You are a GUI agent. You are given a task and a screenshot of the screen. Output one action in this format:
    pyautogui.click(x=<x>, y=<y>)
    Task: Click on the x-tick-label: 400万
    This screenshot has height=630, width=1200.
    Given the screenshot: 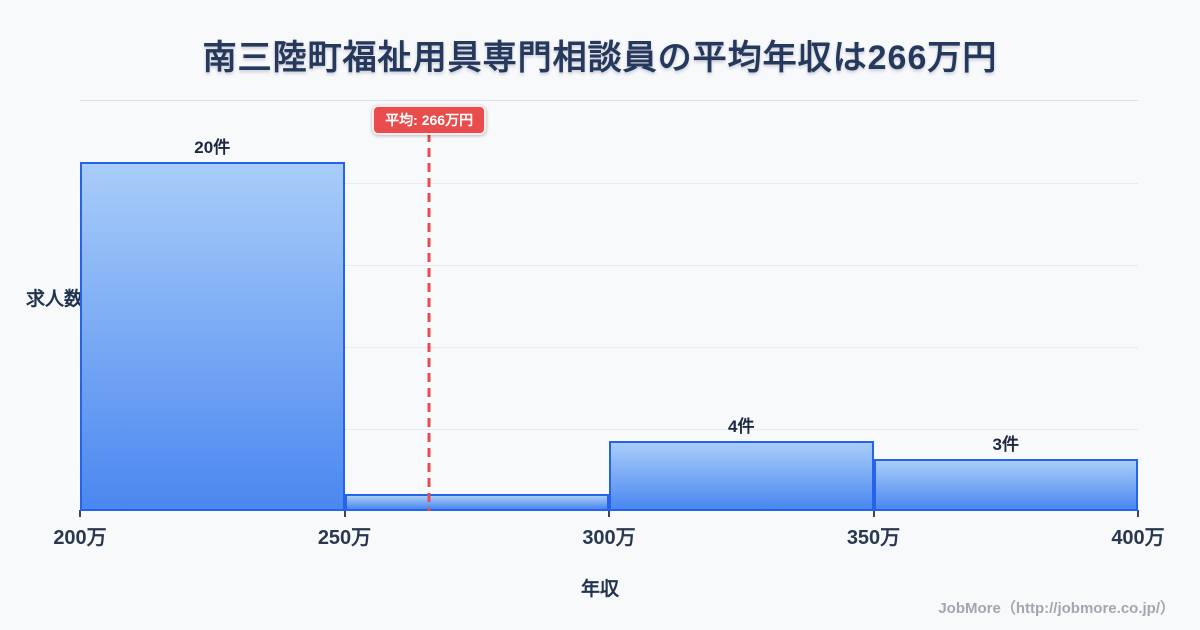 What is the action you would take?
    pyautogui.click(x=1138, y=538)
    